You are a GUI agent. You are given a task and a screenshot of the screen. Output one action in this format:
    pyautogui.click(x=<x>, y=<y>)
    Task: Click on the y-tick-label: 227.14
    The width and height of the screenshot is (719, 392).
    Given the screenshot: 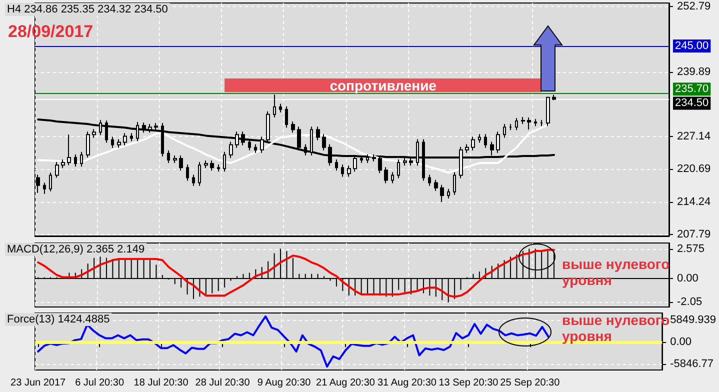 What is the action you would take?
    pyautogui.click(x=694, y=136)
    